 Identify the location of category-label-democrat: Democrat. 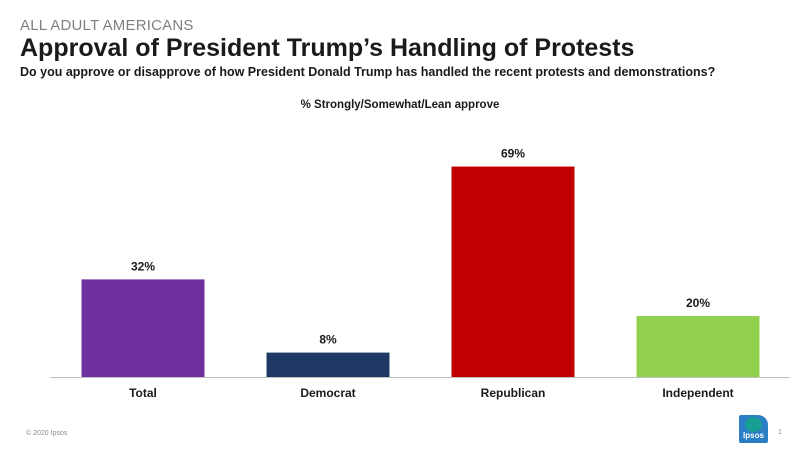
(327, 393).